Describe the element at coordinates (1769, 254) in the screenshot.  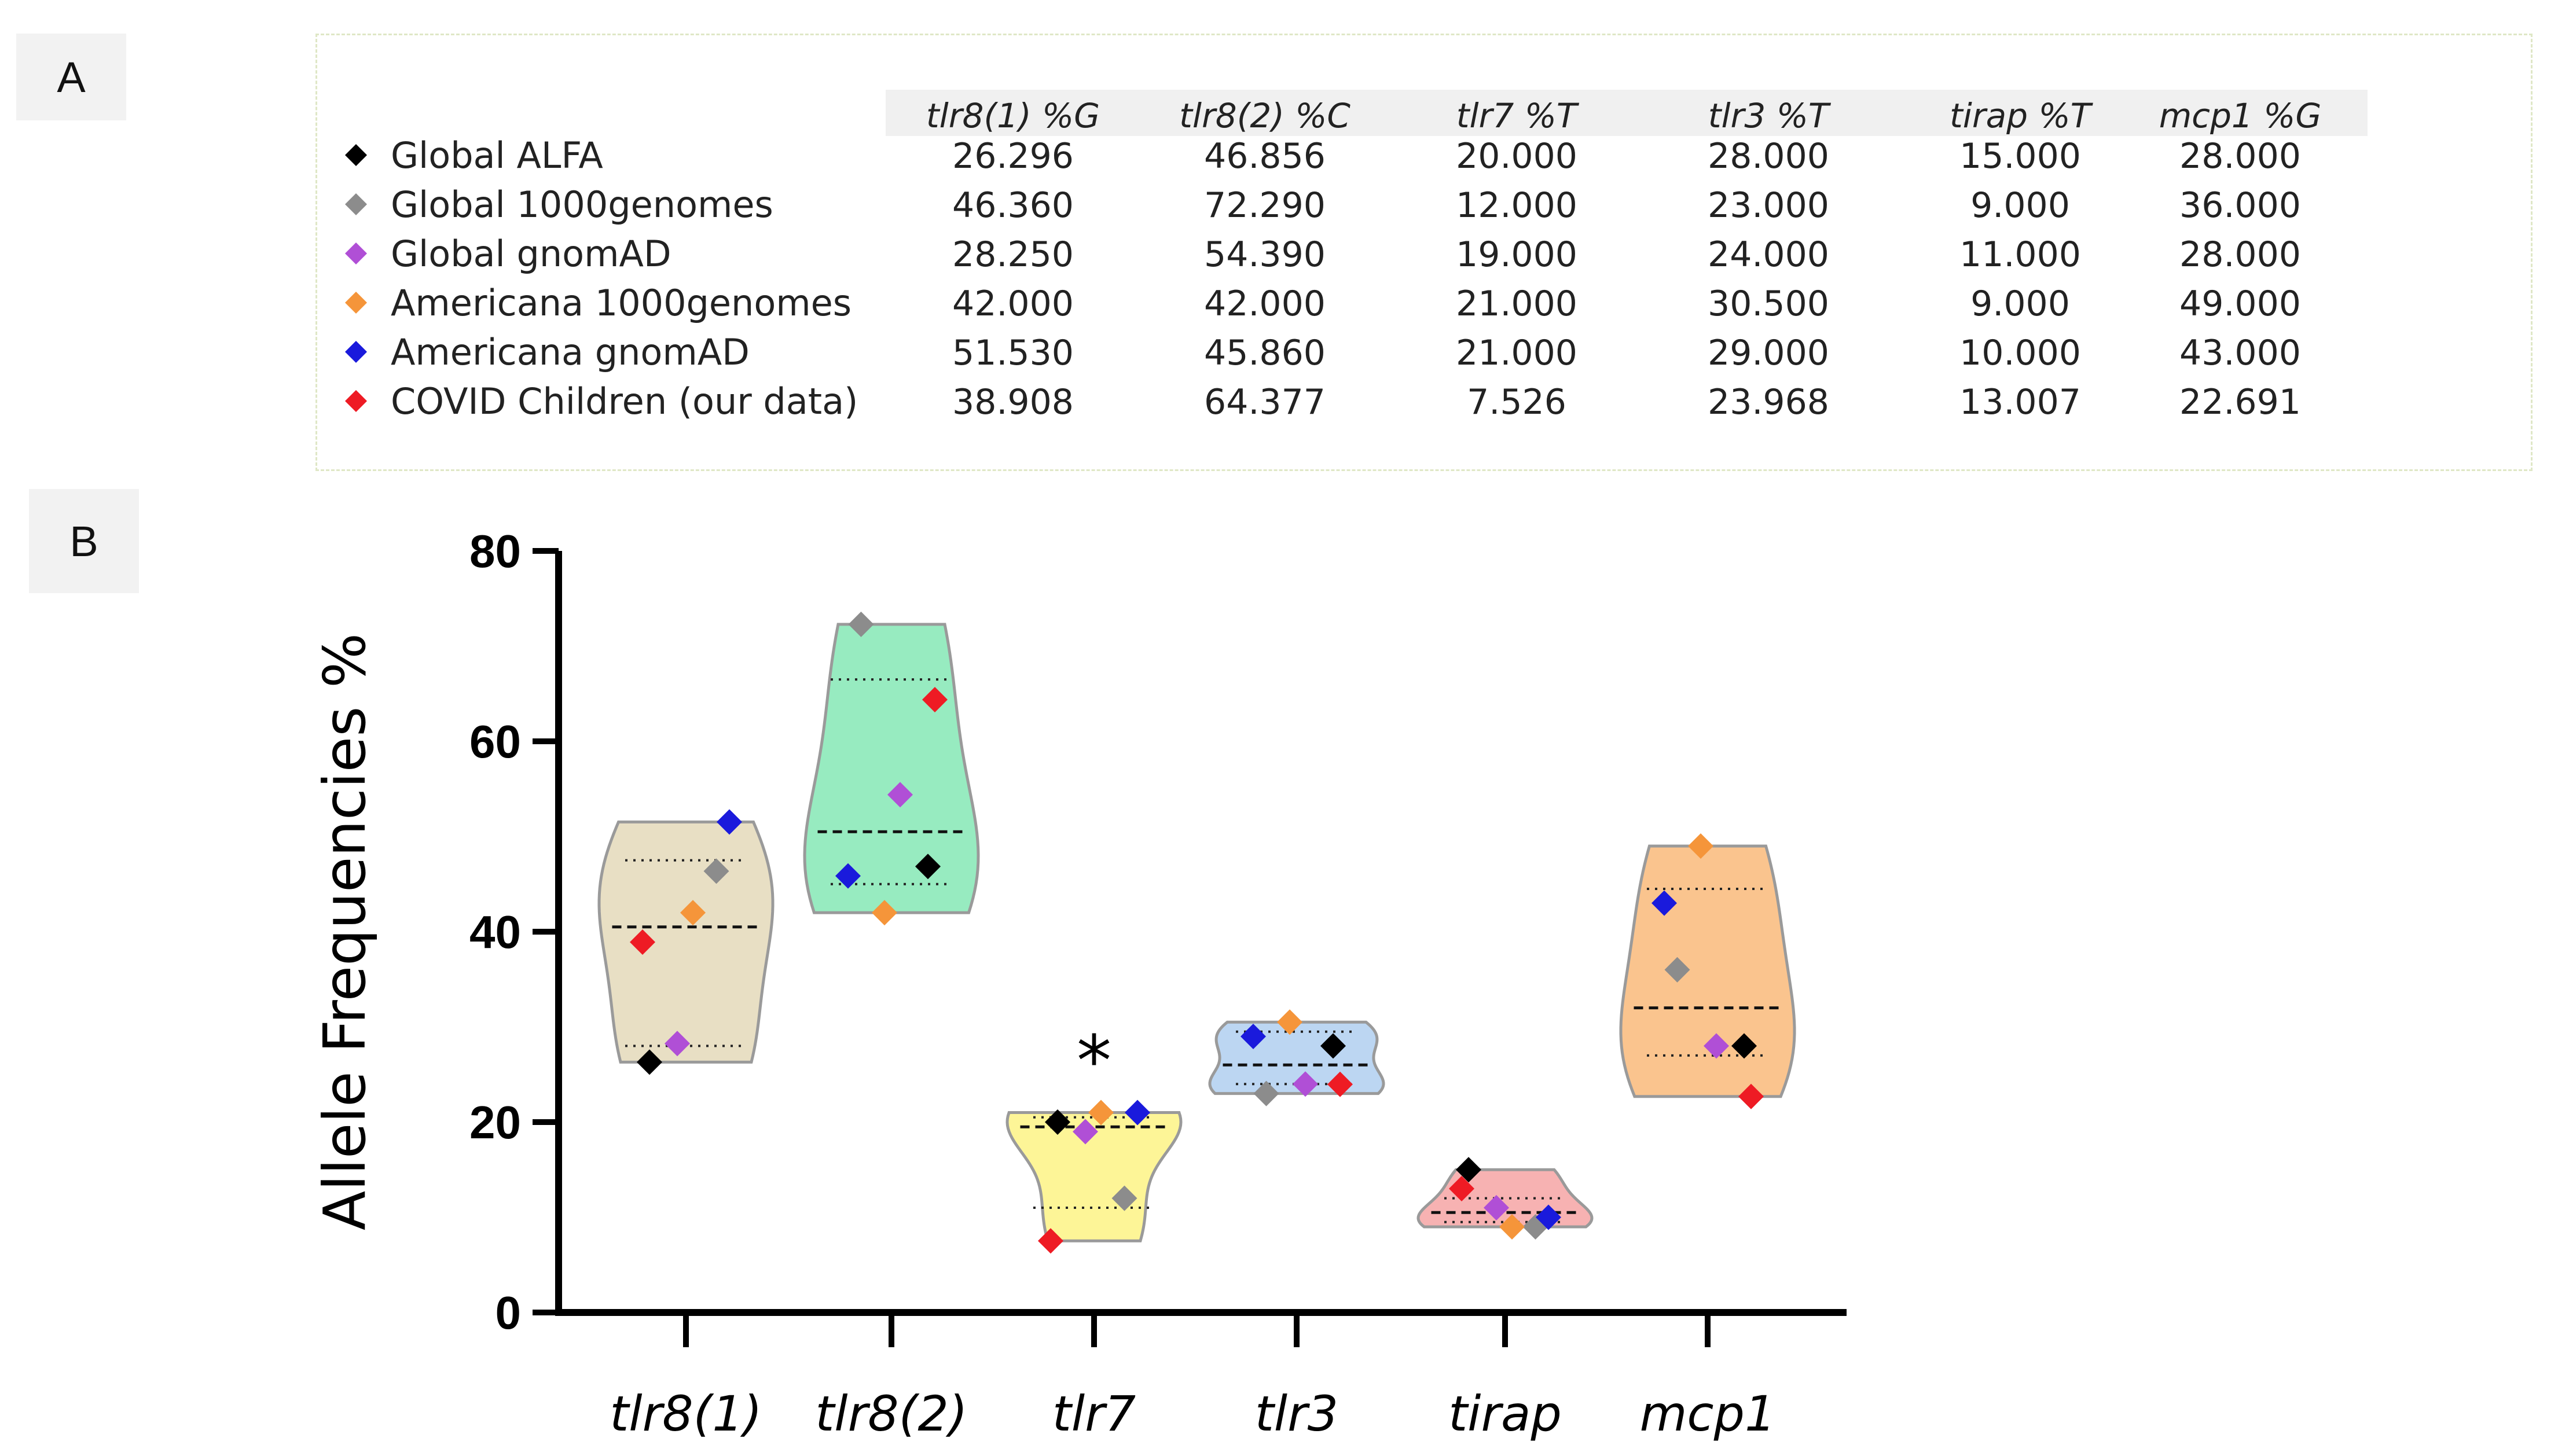
I see `table-cell: 24.000` at that location.